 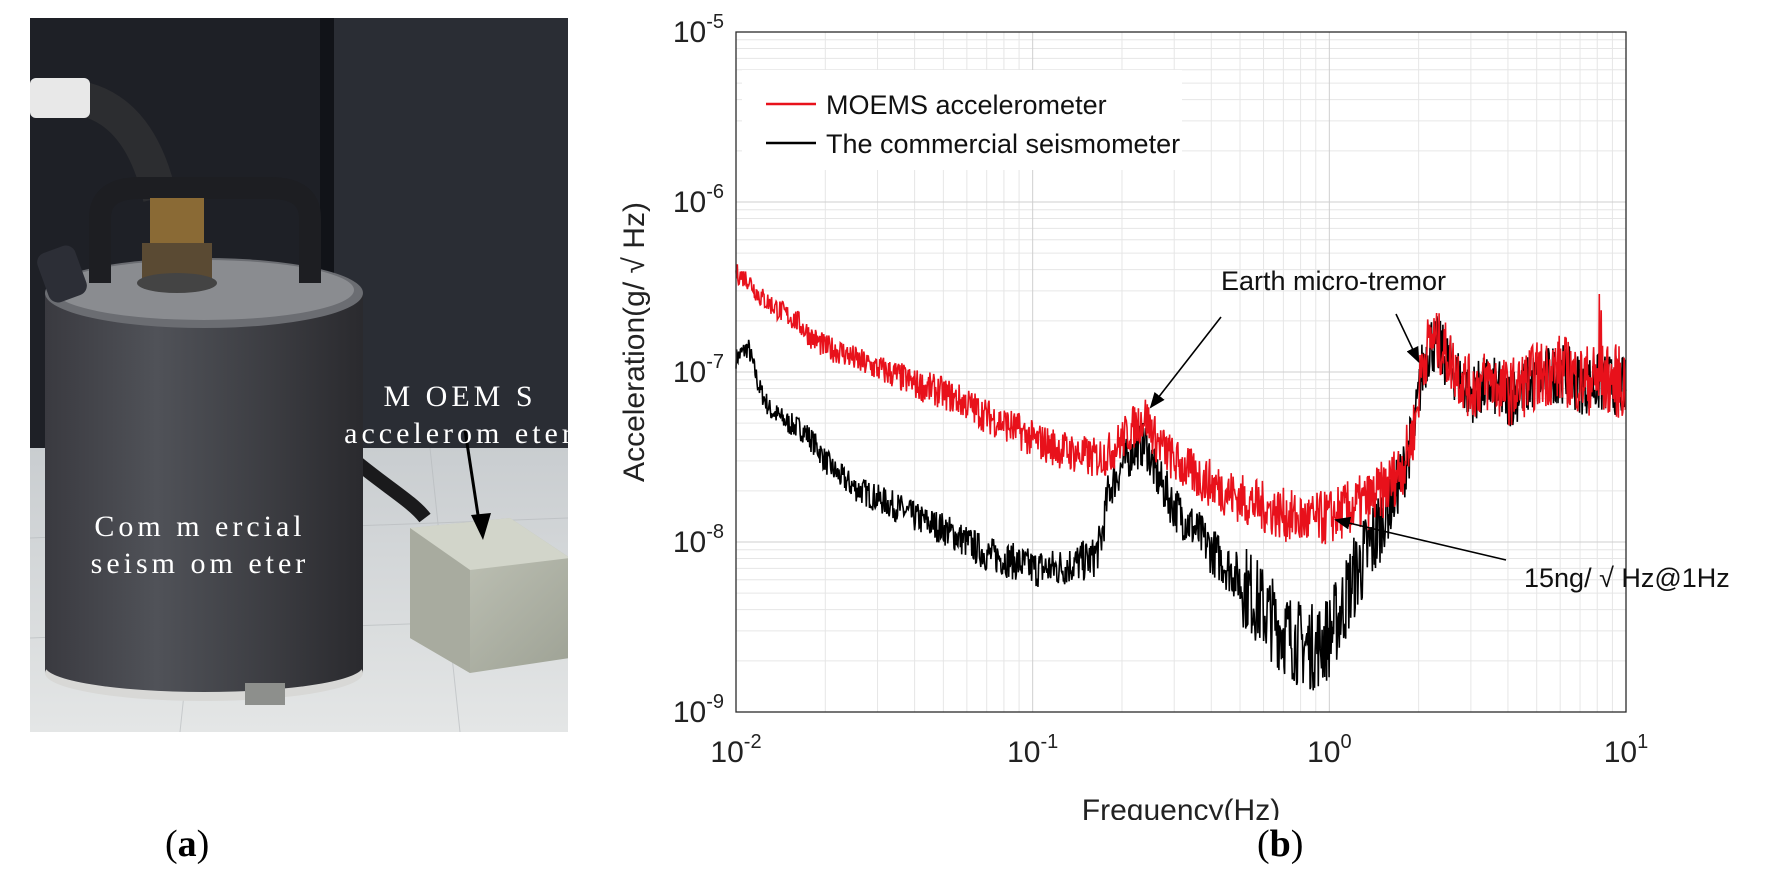 What do you see at coordinates (1333, 281) in the screenshot?
I see `annotation-earth-micro-tremor: Earth micro-tremor` at bounding box center [1333, 281].